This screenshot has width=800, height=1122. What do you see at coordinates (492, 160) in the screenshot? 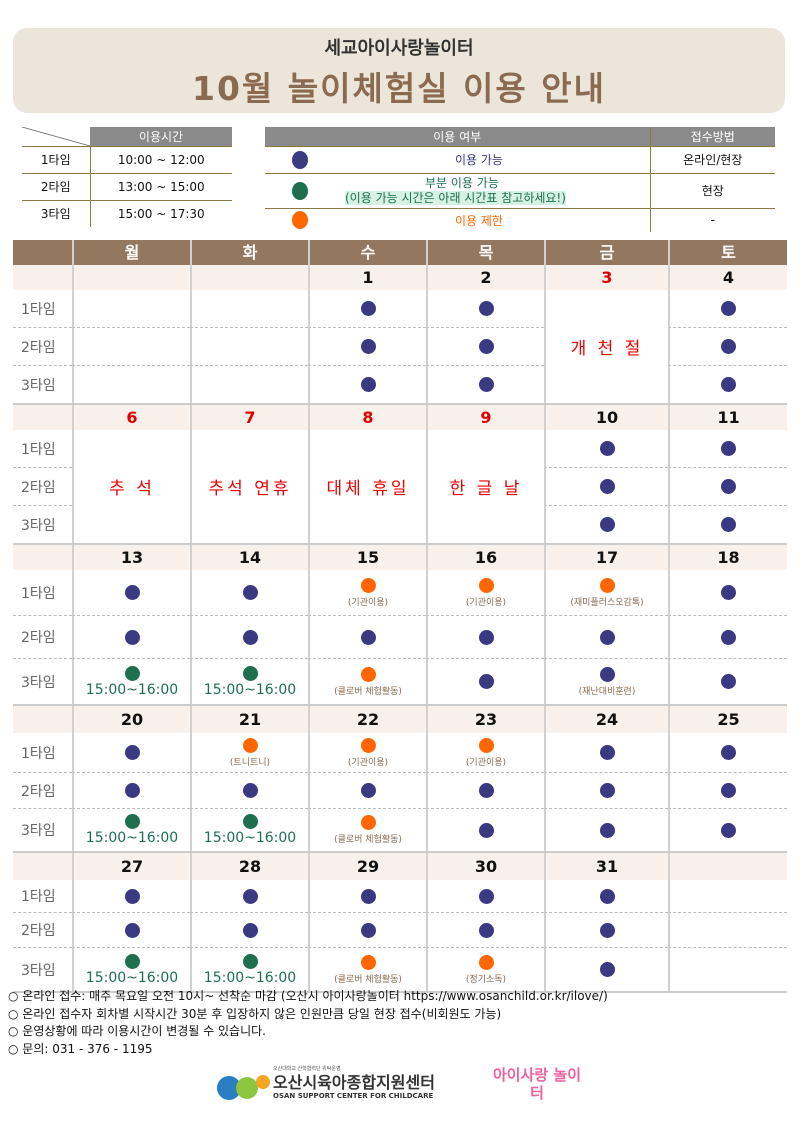
I see `legend-label: 이용 가능` at bounding box center [492, 160].